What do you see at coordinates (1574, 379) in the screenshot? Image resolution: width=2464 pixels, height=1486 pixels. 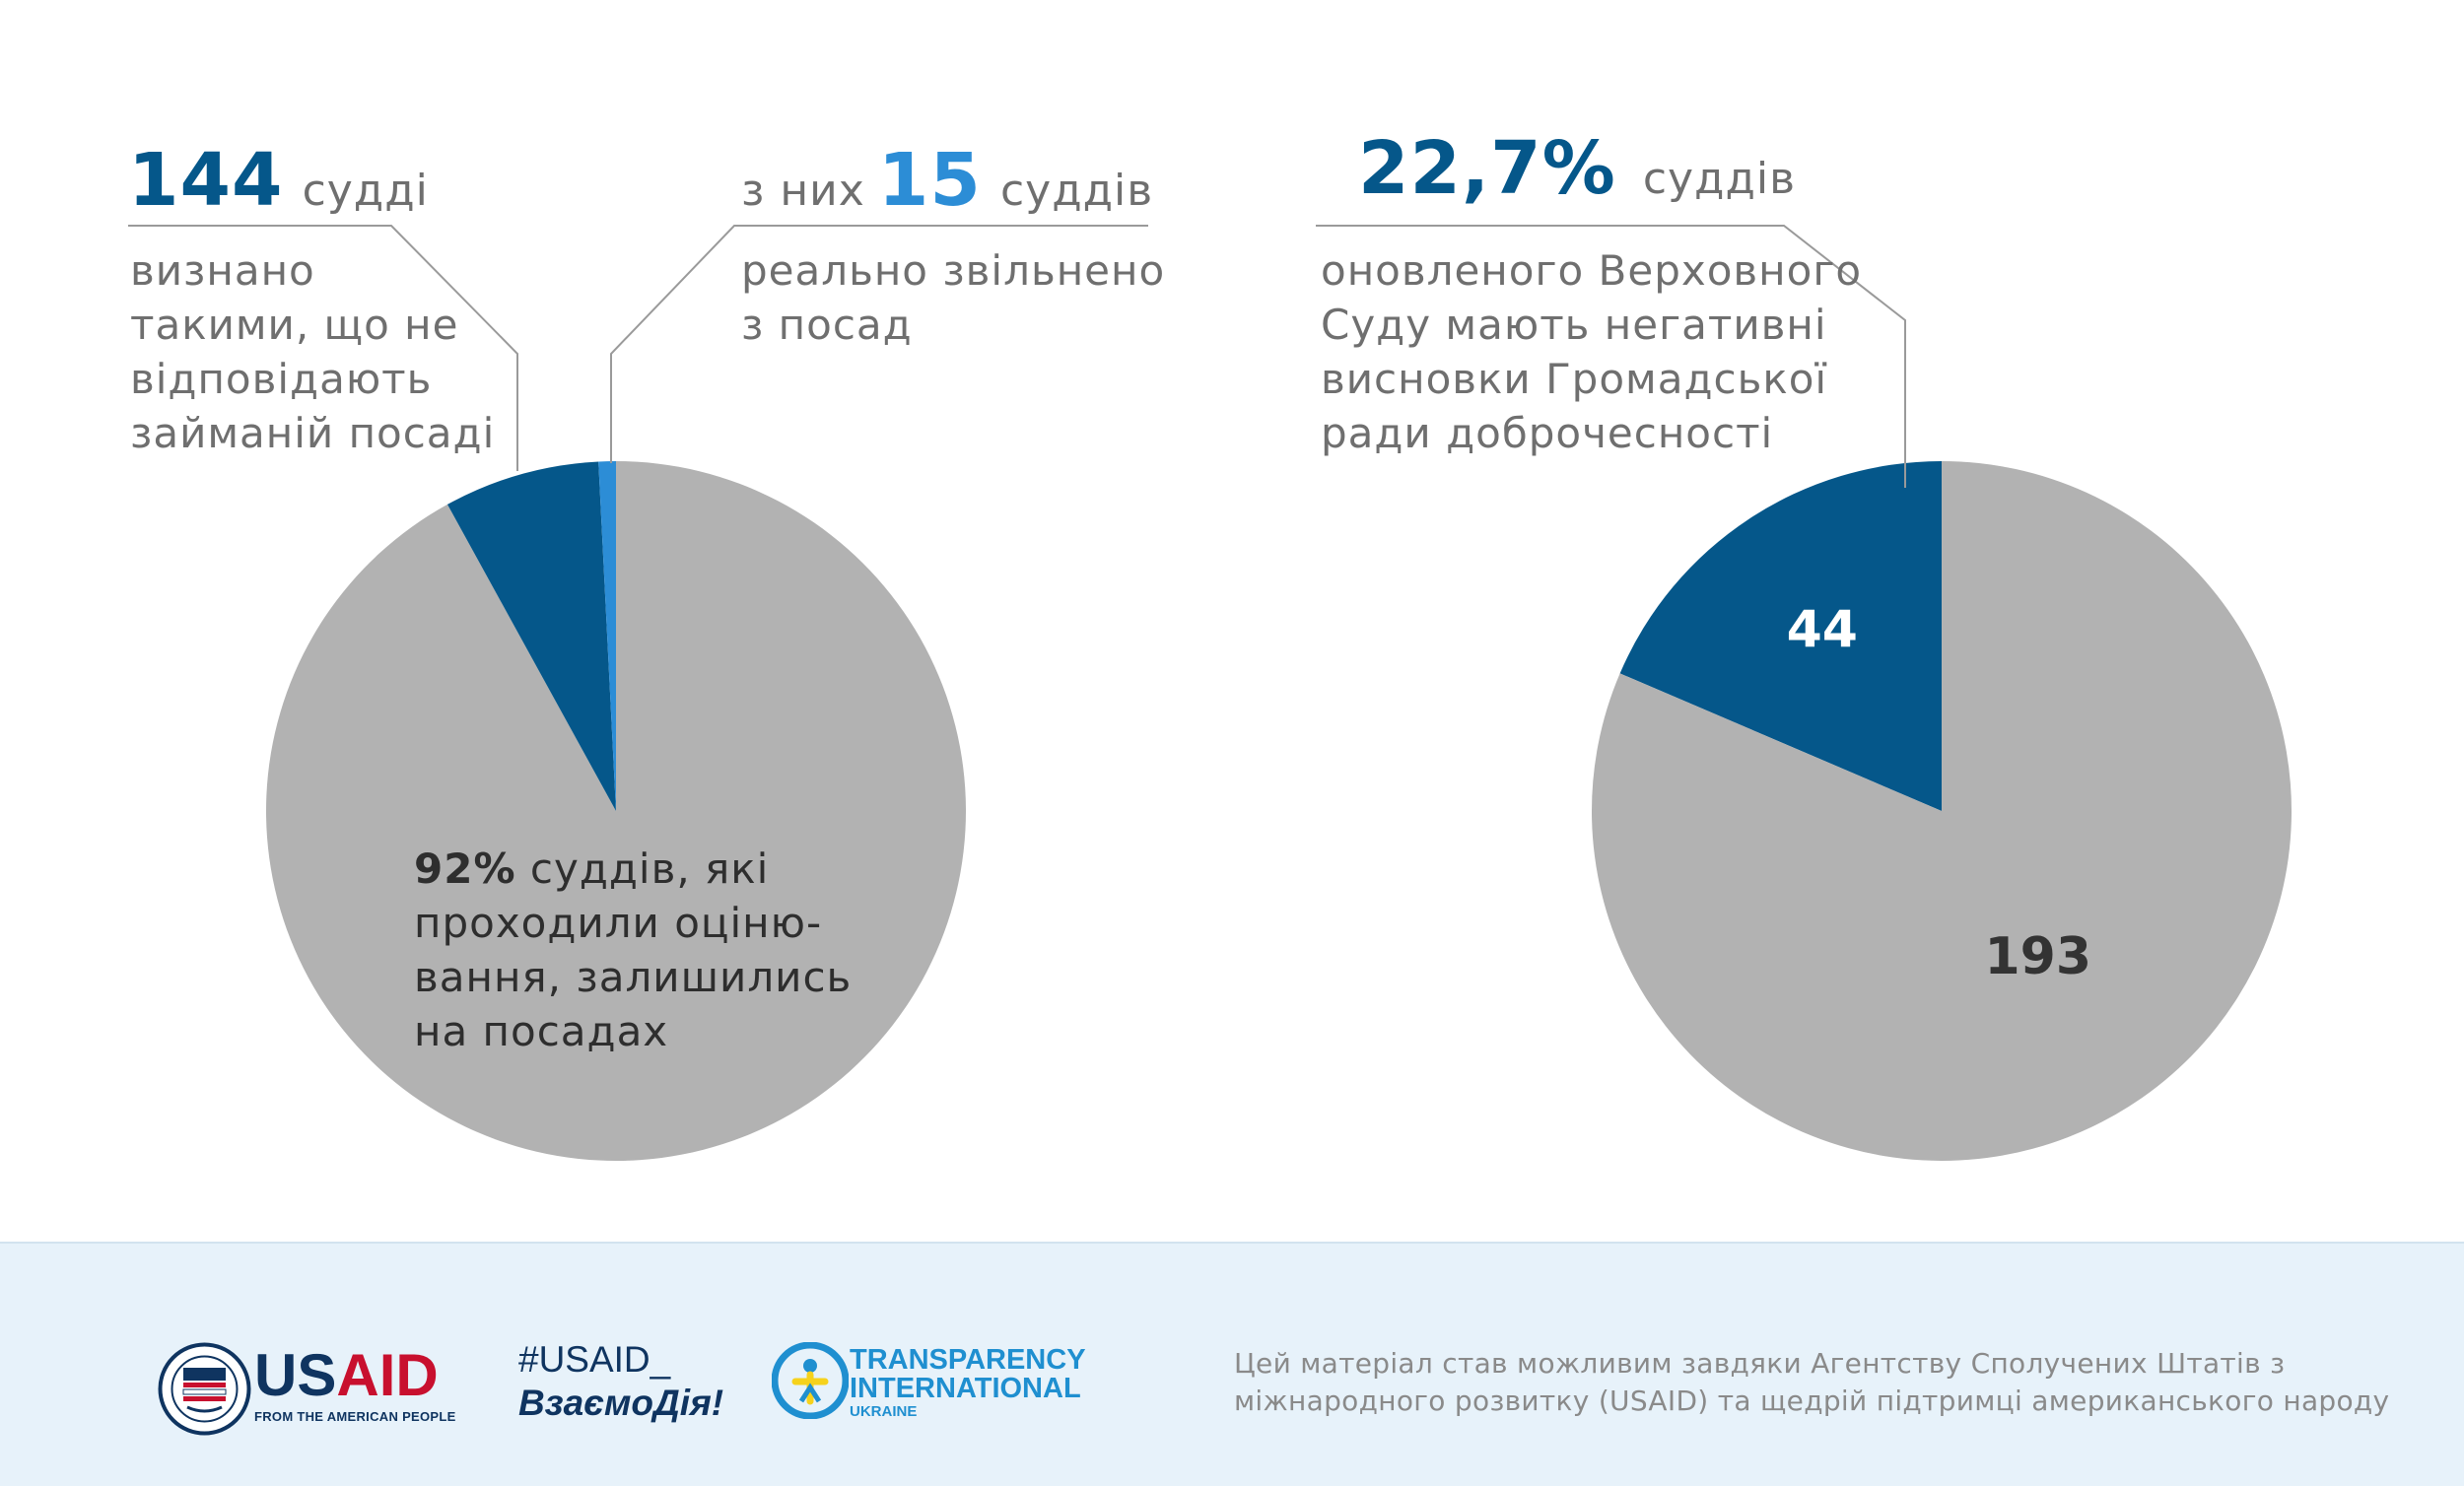 I see `callout-22-7-line: висновки Громадської` at bounding box center [1574, 379].